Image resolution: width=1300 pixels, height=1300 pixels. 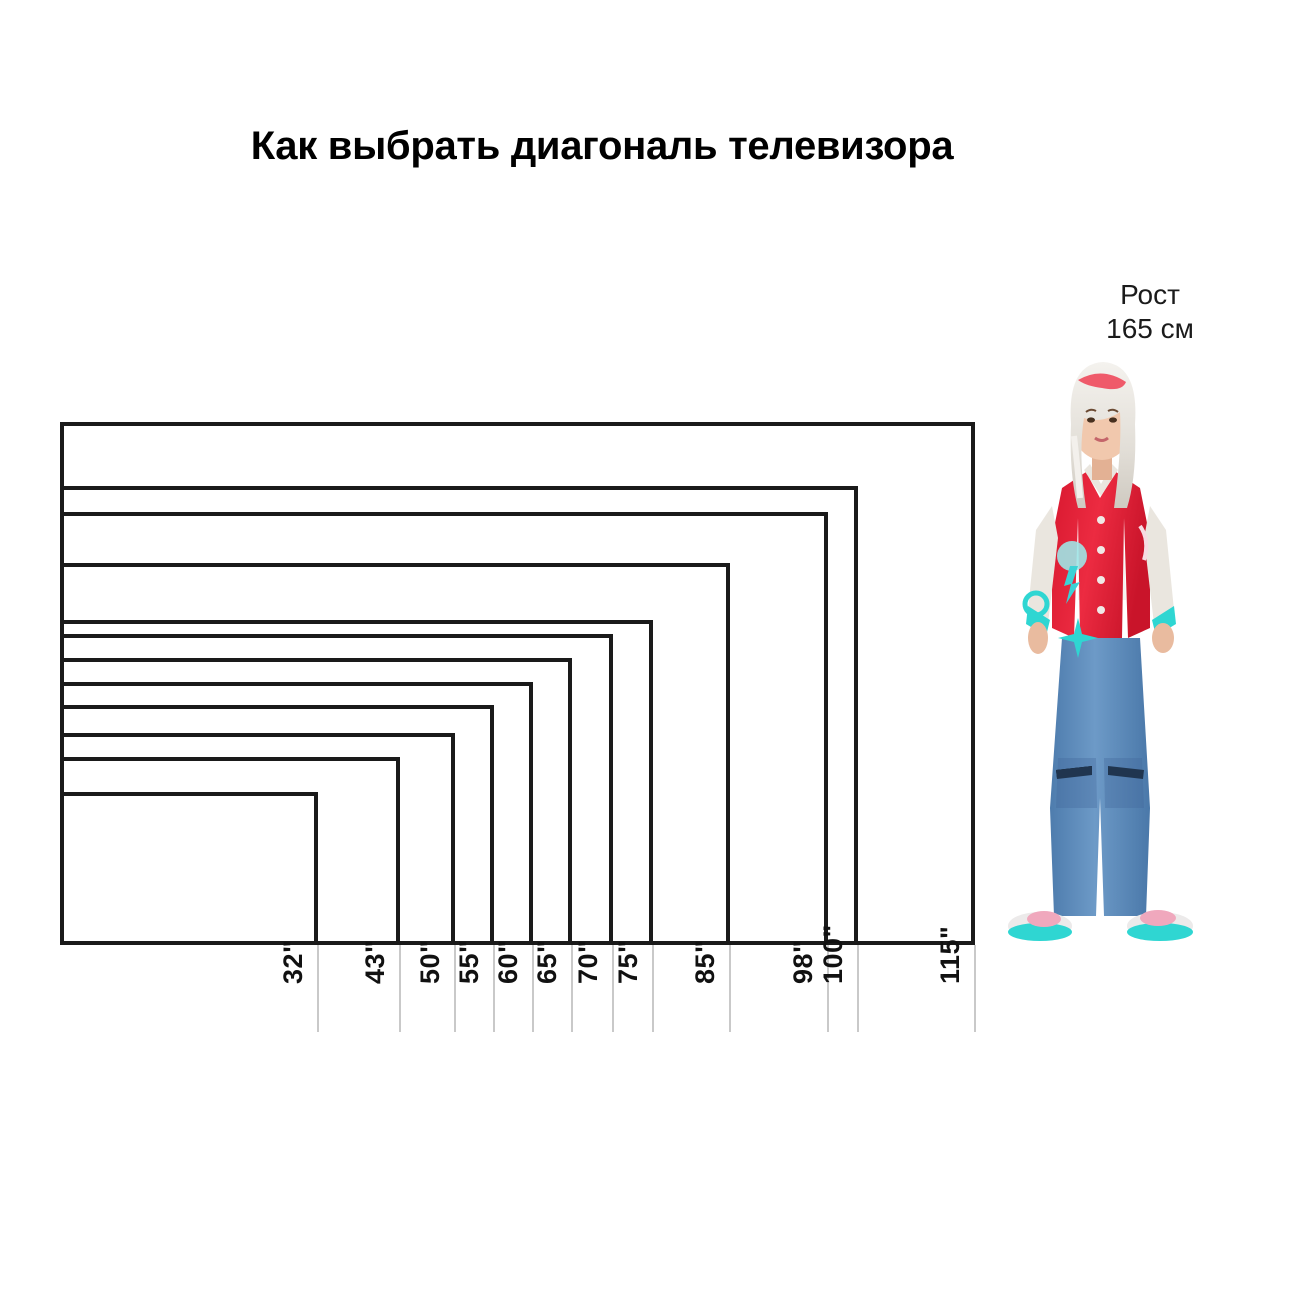 I want to click on guide-line-100in, so click(x=858, y=988).